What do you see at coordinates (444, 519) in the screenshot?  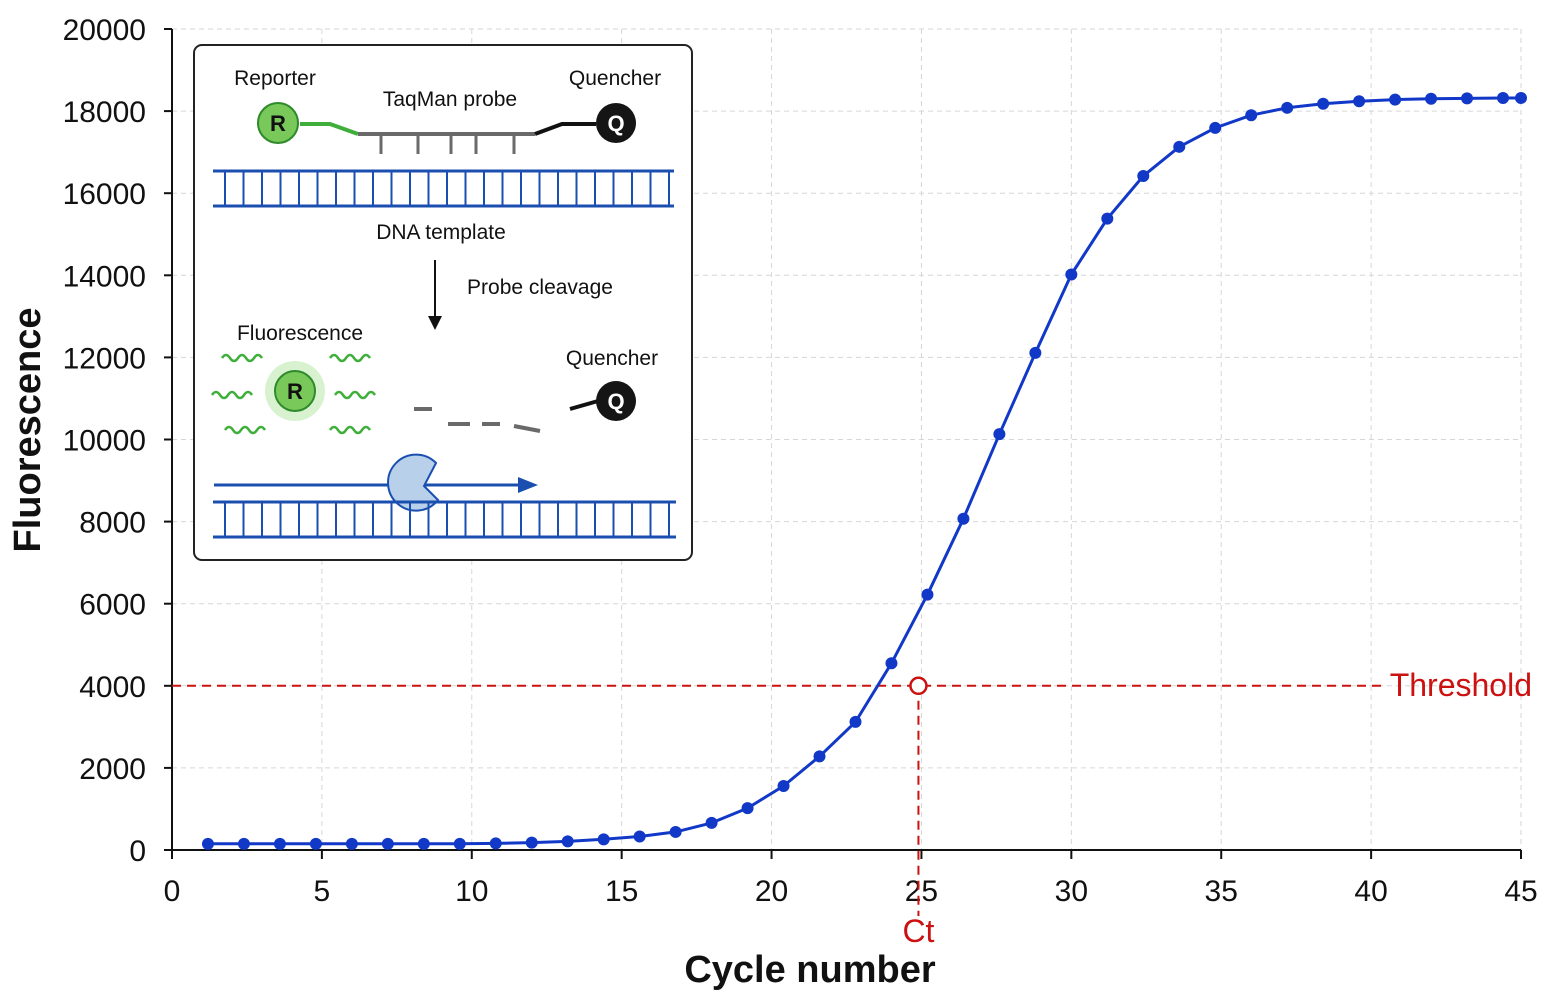 I see `dna-template-bottom-icon` at bounding box center [444, 519].